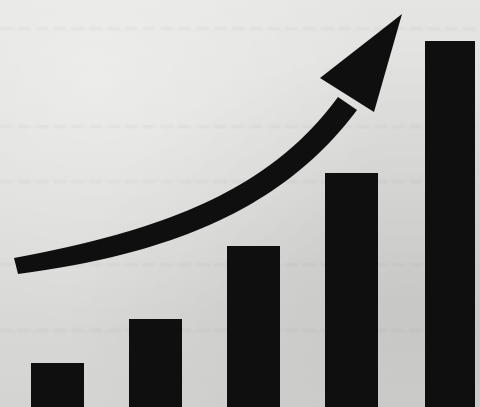 The height and width of the screenshot is (407, 480). Describe the element at coordinates (361, 63) in the screenshot. I see `arrow-head` at that location.